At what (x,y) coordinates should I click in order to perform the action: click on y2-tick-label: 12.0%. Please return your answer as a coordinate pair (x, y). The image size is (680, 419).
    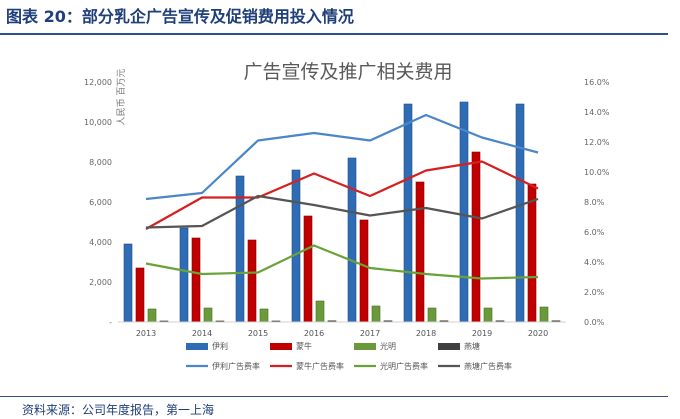
    Looking at the image, I should click on (597, 142).